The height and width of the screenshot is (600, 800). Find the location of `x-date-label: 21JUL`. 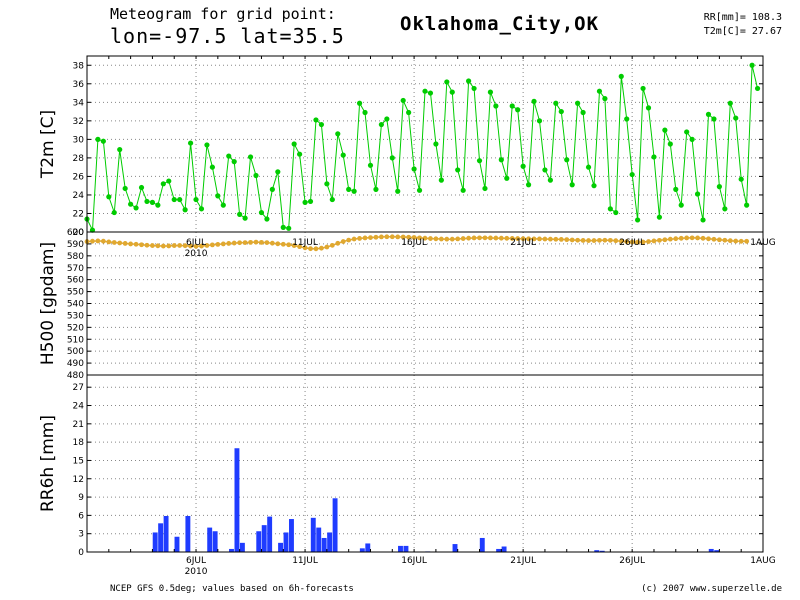

x-date-label: 21JUL is located at coordinates (523, 243).